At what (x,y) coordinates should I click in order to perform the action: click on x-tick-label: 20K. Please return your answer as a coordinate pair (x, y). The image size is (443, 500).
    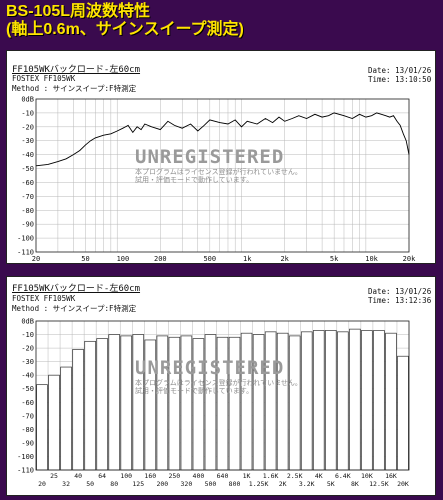
    Looking at the image, I should click on (403, 484).